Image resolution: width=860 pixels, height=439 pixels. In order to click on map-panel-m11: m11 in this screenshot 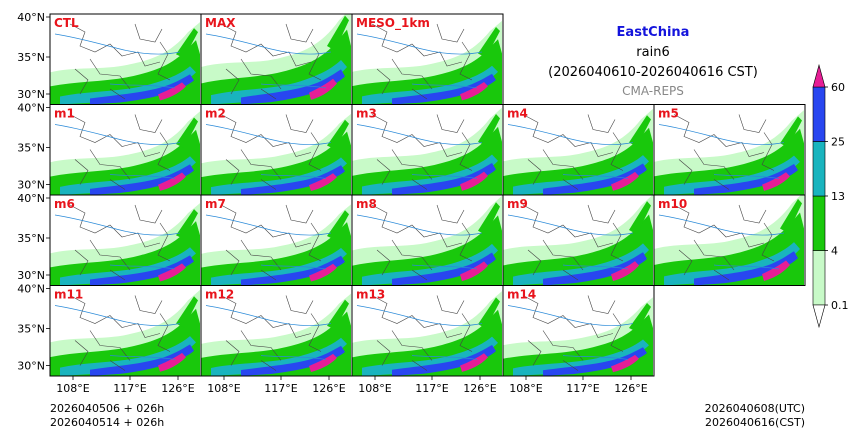, I will do `click(125, 331)`.